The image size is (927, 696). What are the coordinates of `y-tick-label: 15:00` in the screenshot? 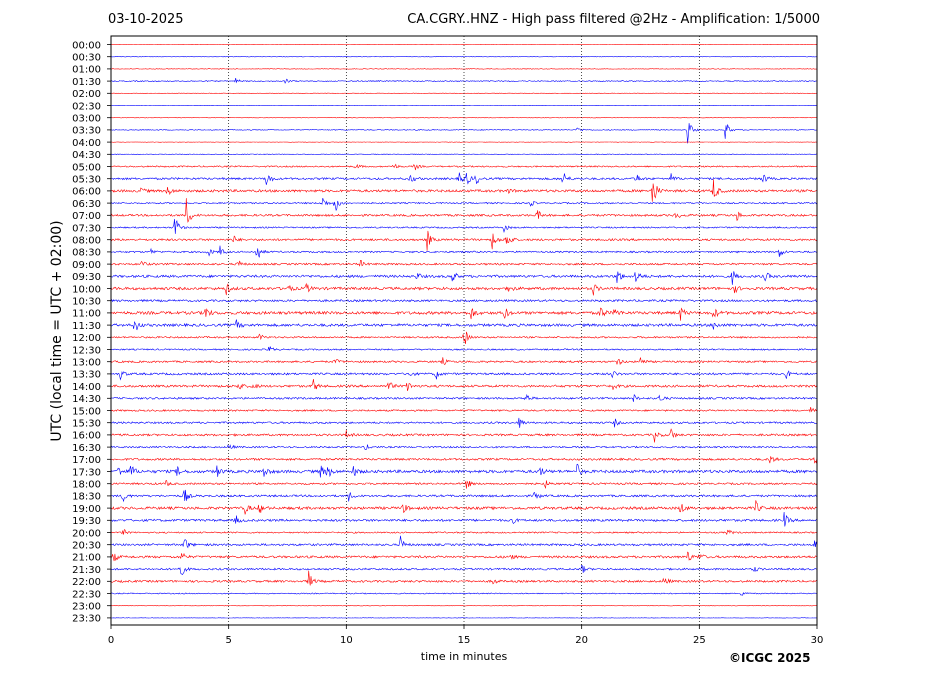 It's located at (86, 411).